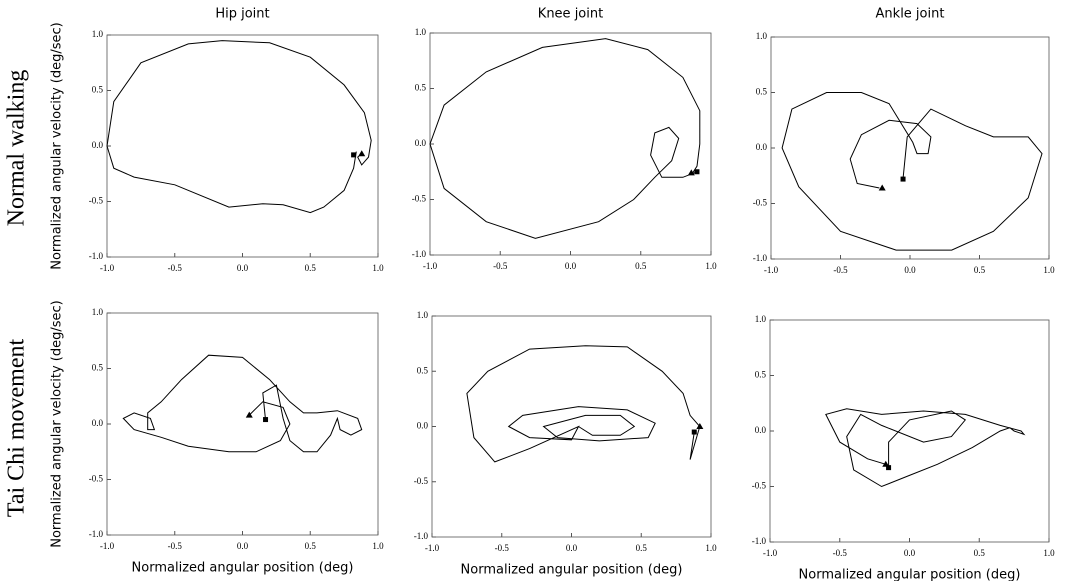  What do you see at coordinates (17, 148) in the screenshot?
I see `row-label: Normal walking` at bounding box center [17, 148].